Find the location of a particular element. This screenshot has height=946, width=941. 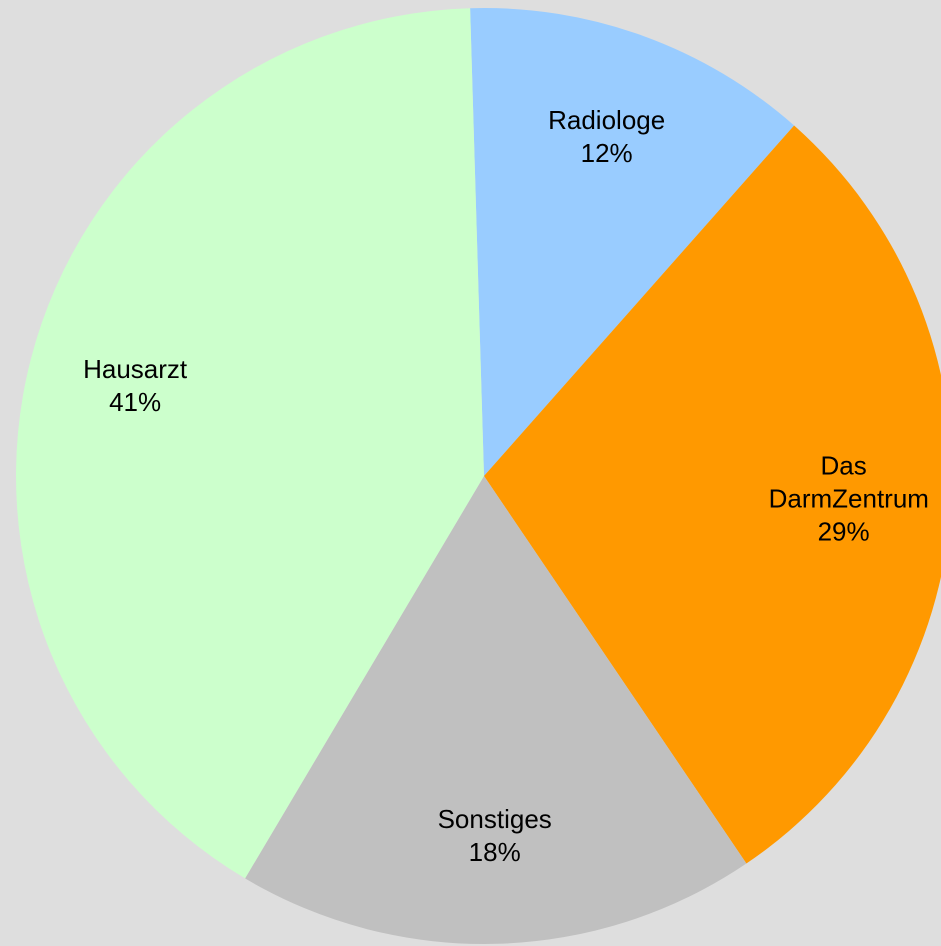

slice-label: Sonstiges 18% is located at coordinates (495, 836).